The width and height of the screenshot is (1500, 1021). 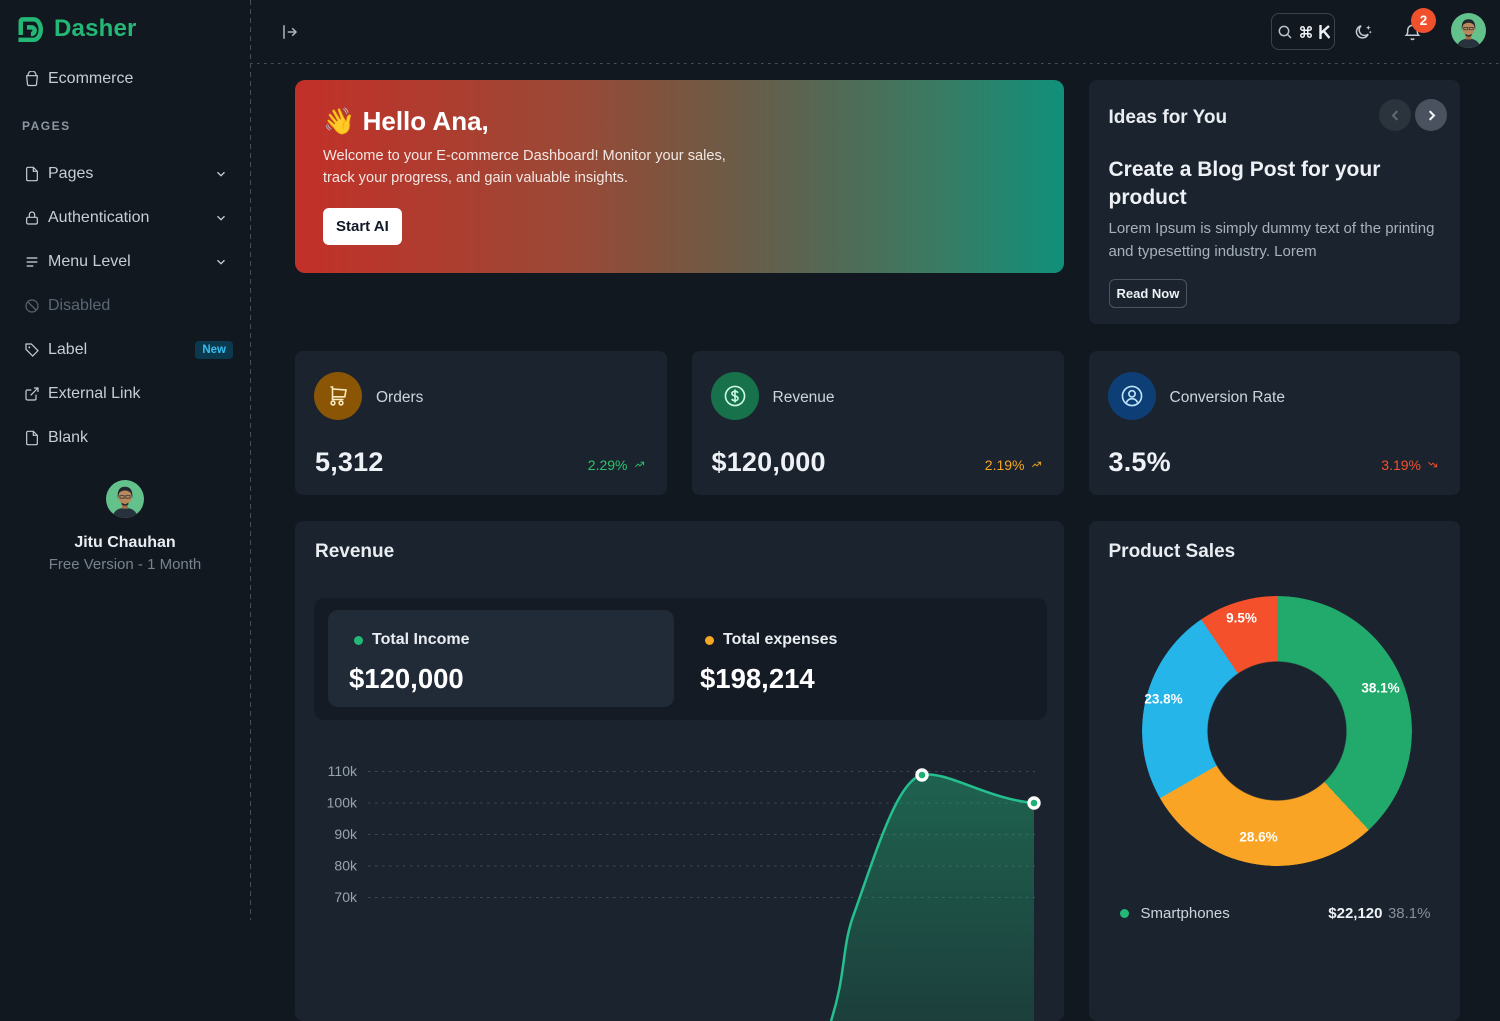 What do you see at coordinates (346, 897) in the screenshot?
I see `svg-text: 70k` at bounding box center [346, 897].